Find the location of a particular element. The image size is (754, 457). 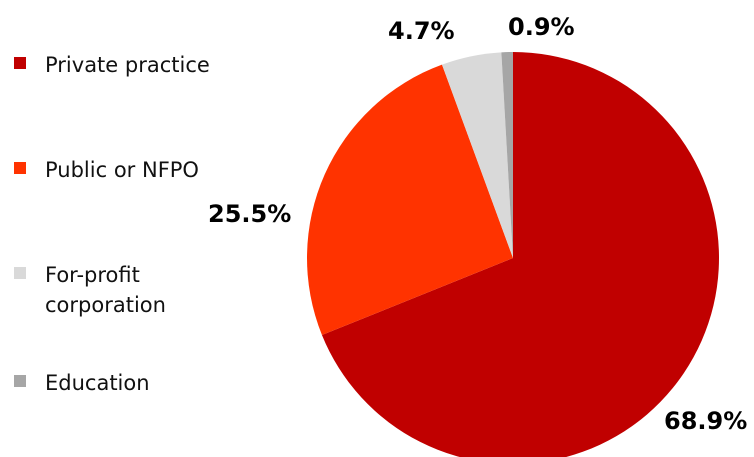

legend-item: For-profit corporation is located at coordinates (114, 290).